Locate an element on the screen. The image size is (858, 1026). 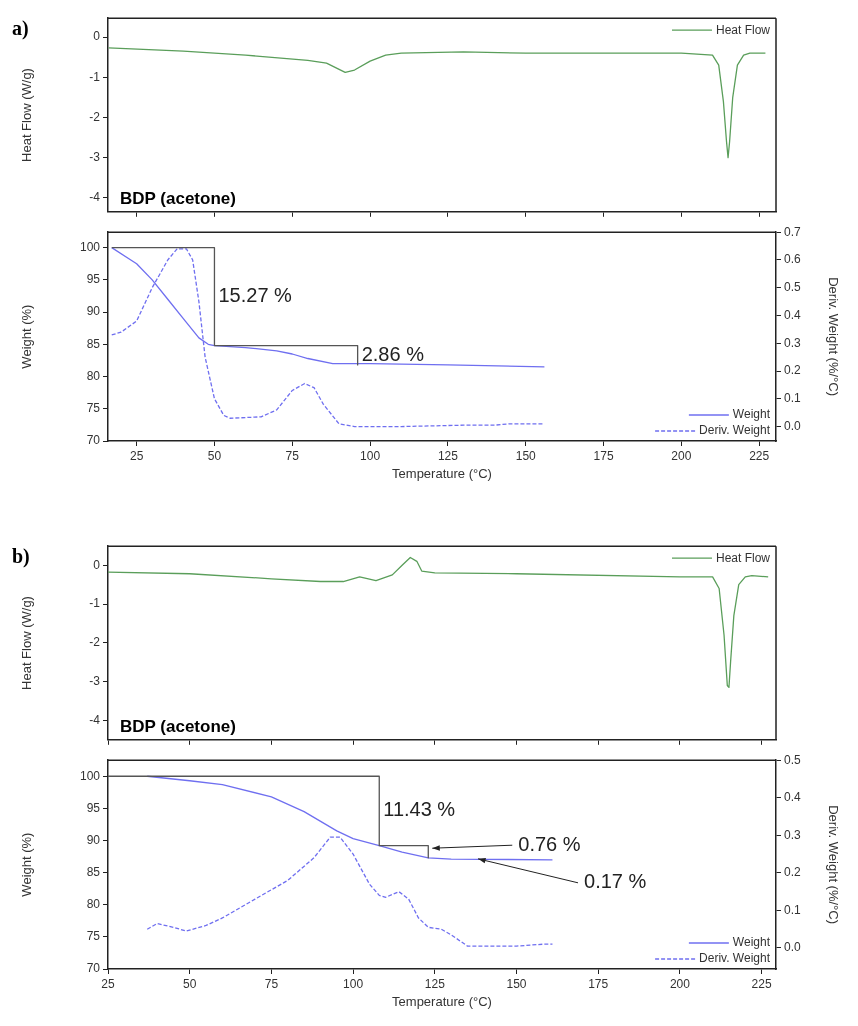
annotation: 0.76 % is located at coordinates (549, 843).